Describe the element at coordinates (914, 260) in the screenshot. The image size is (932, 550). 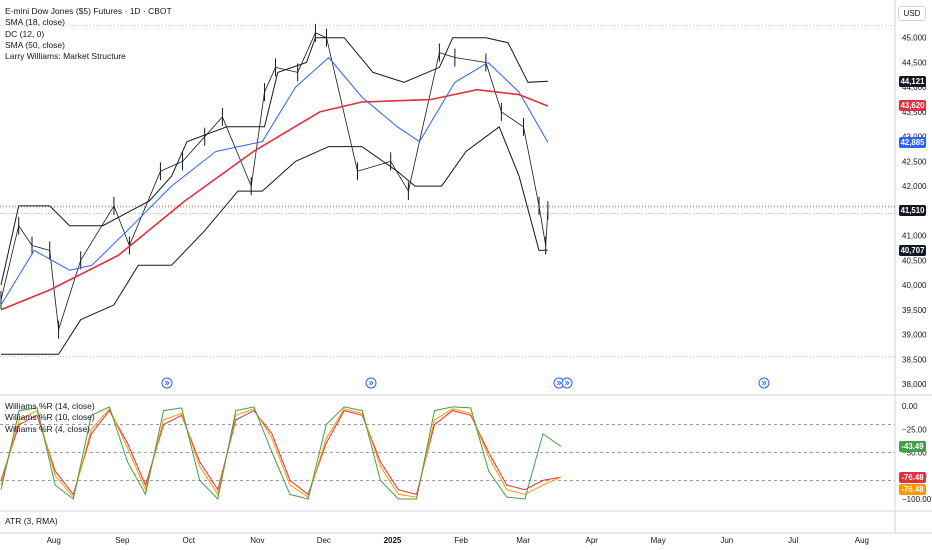
I see `price-tick-label: 40,500` at that location.